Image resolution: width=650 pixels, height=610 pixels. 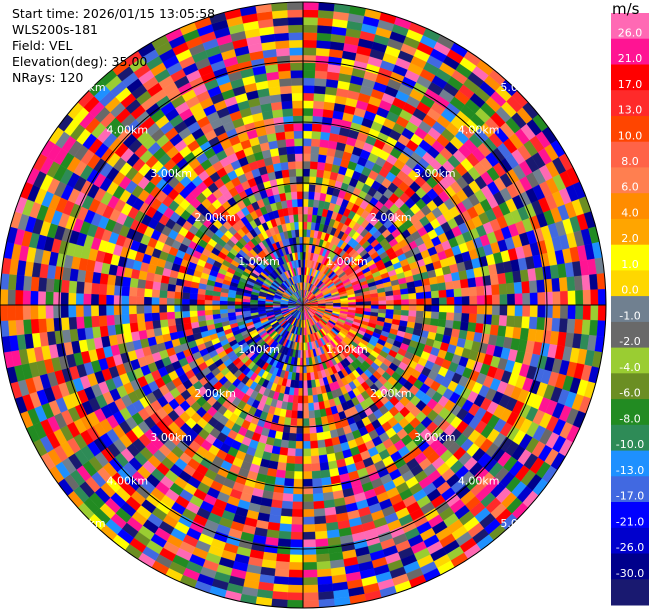 What do you see at coordinates (629, 418) in the screenshot?
I see `colorbar-tick-label: -8.0` at bounding box center [629, 418].